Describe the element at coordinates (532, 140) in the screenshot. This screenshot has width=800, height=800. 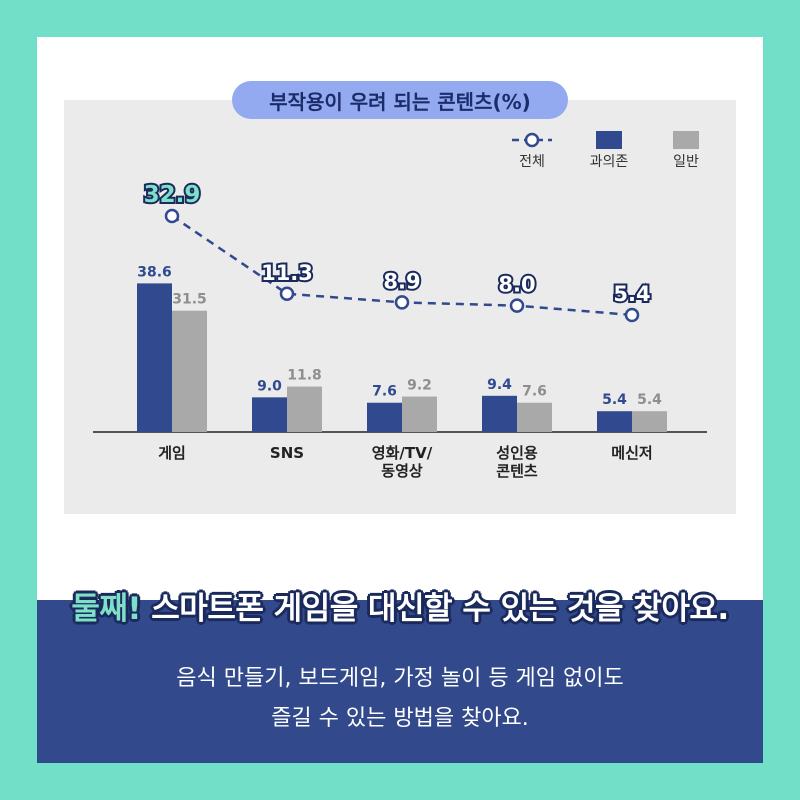
I see `legend-marker-total` at that location.